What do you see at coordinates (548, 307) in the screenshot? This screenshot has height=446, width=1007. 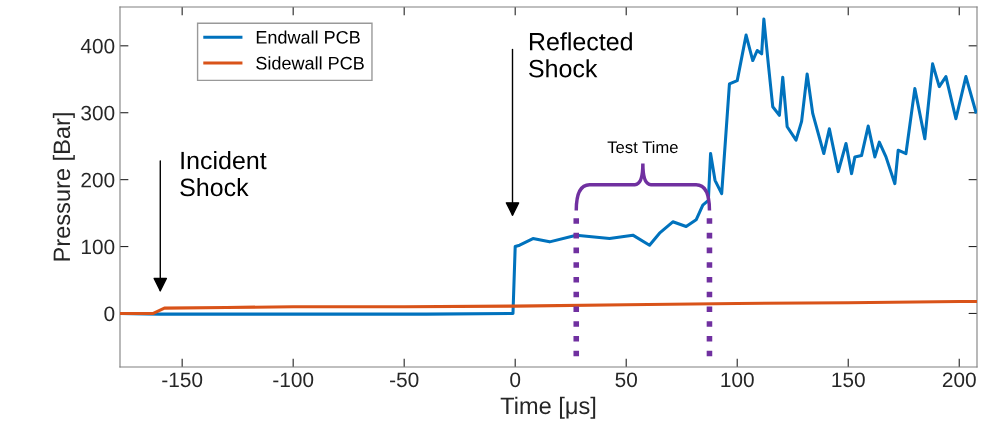 I see `line-series` at bounding box center [548, 307].